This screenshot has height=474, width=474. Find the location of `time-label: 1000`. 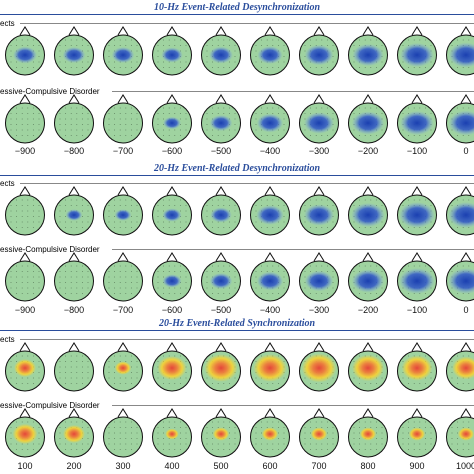

time-label: 1000 is located at coordinates (464, 466).